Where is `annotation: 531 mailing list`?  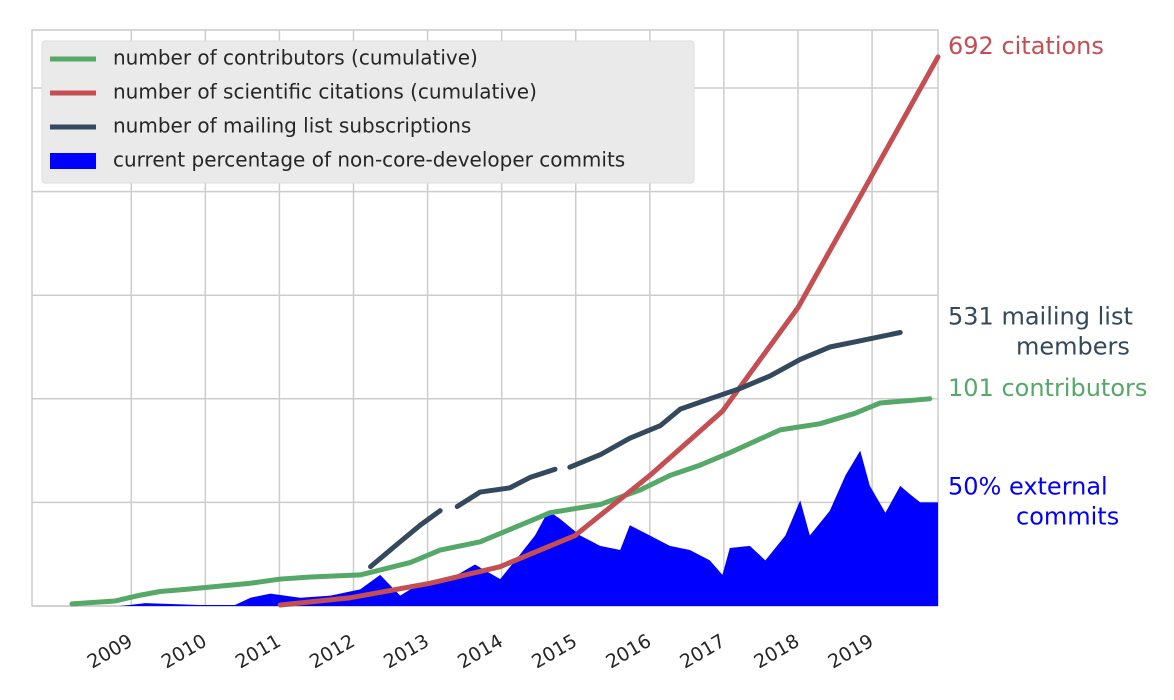
annotation: 531 mailing list is located at coordinates (1040, 317).